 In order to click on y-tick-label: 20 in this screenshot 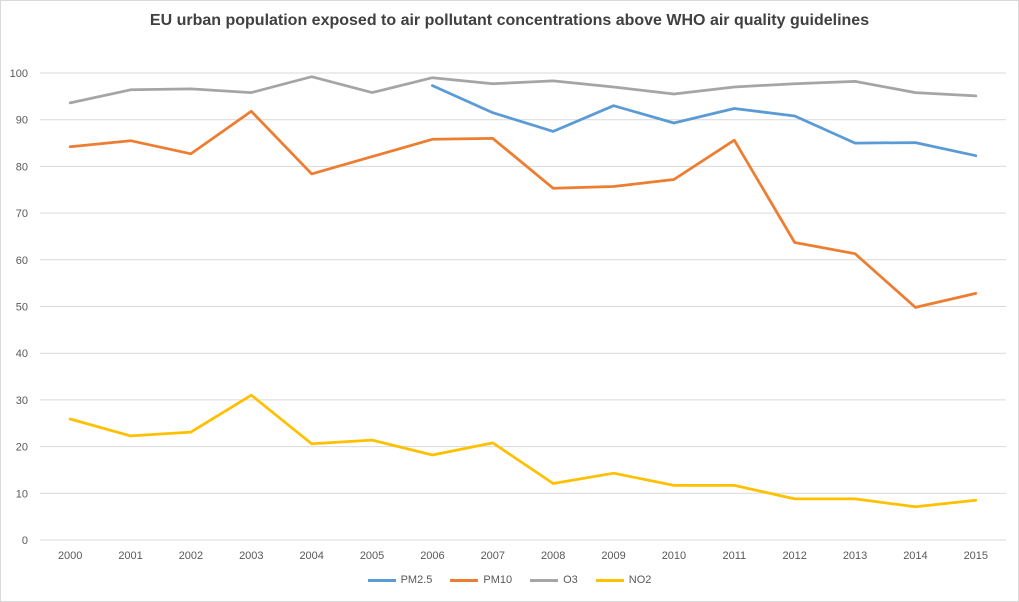, I will do `click(22, 448)`.